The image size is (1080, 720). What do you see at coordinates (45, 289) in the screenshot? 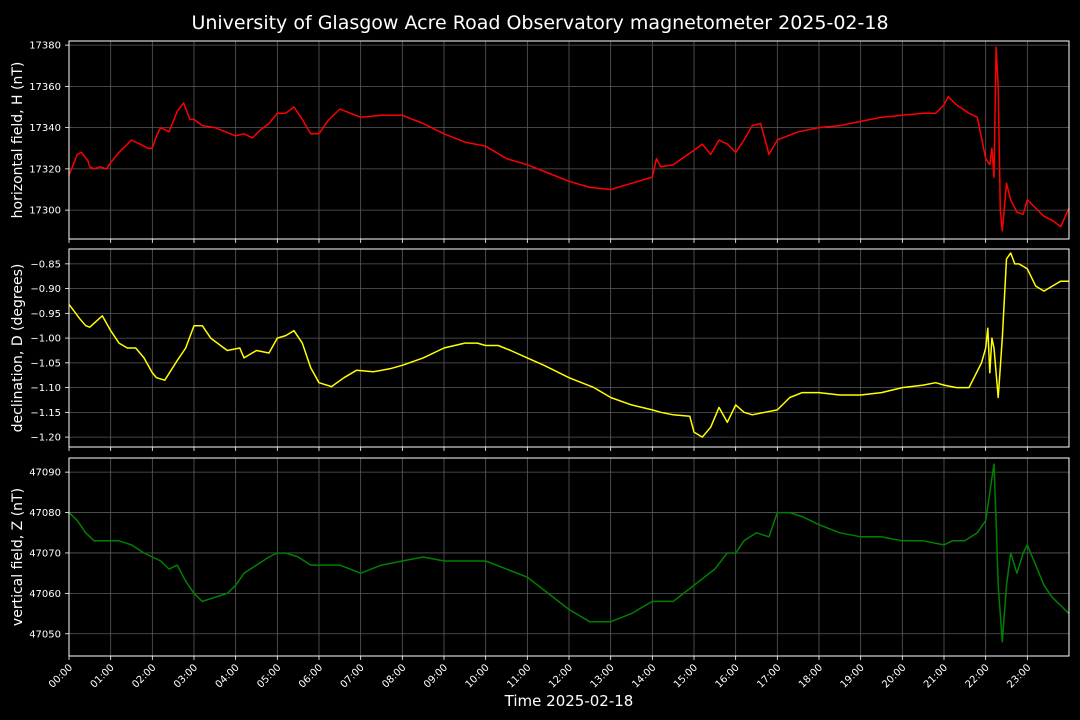
I see `y-tick-label: −0.90` at bounding box center [45, 289].